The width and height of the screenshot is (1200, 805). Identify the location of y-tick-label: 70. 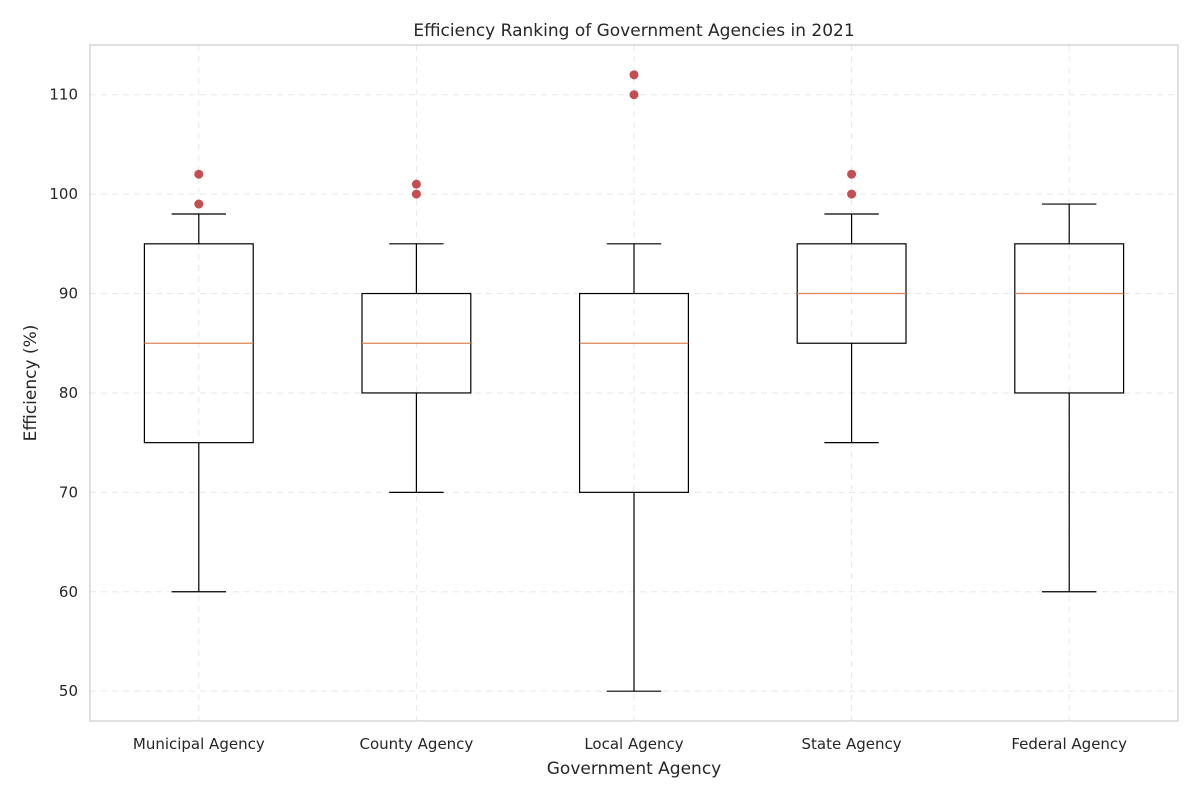
(68, 492).